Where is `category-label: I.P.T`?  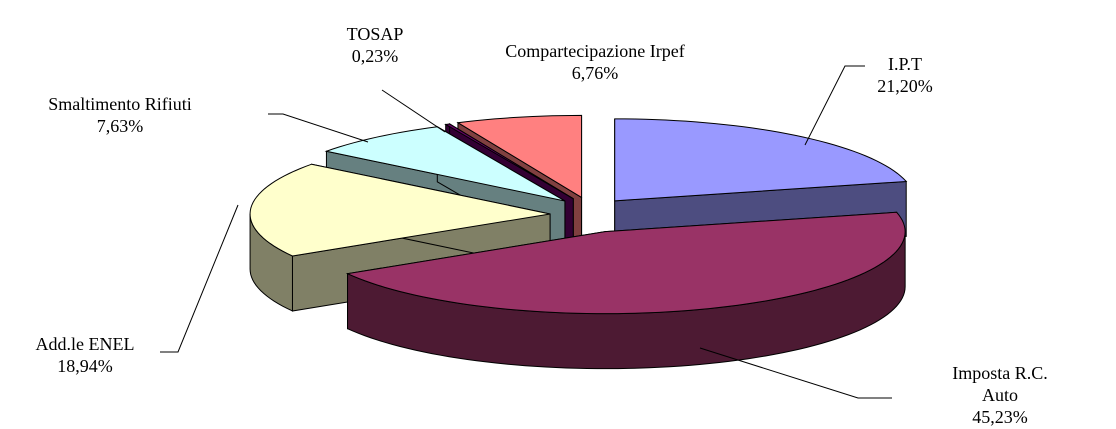 category-label: I.P.T is located at coordinates (904, 64).